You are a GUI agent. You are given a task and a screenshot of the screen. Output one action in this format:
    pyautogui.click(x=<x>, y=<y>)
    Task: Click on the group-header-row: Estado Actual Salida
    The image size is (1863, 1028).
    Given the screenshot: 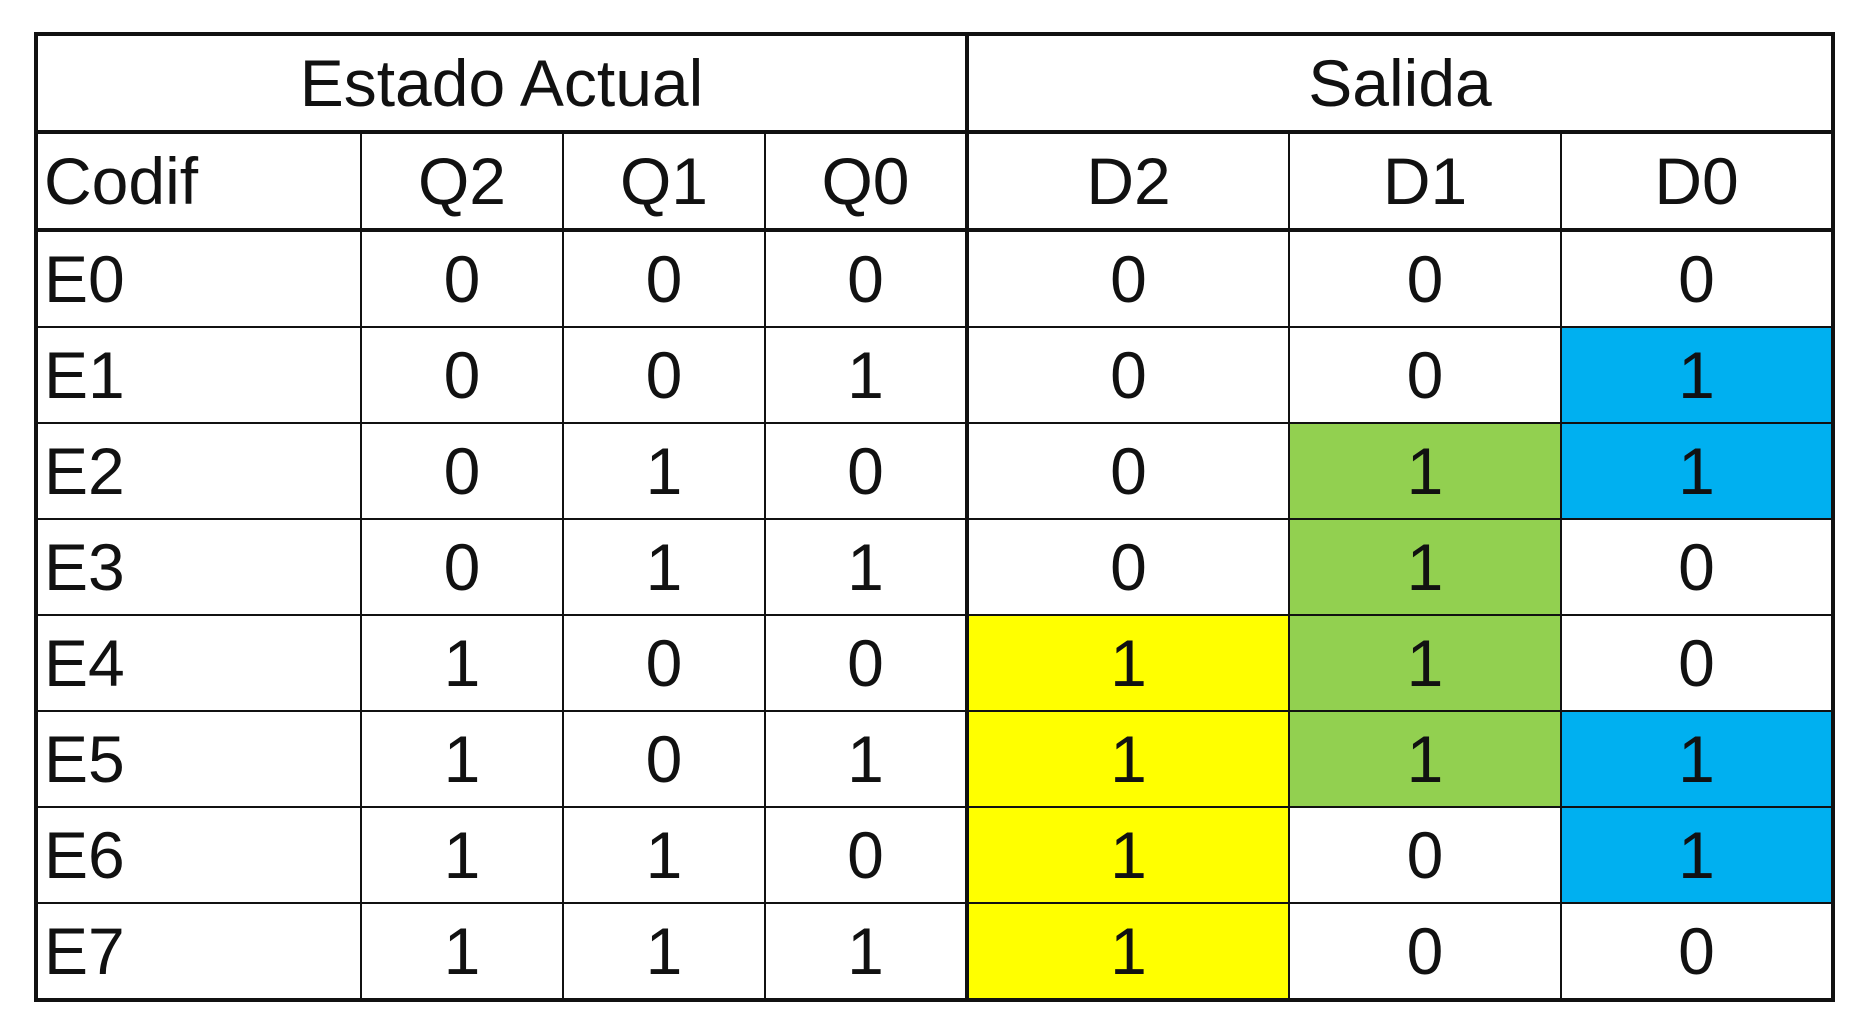 What is the action you would take?
    pyautogui.click(x=934, y=83)
    